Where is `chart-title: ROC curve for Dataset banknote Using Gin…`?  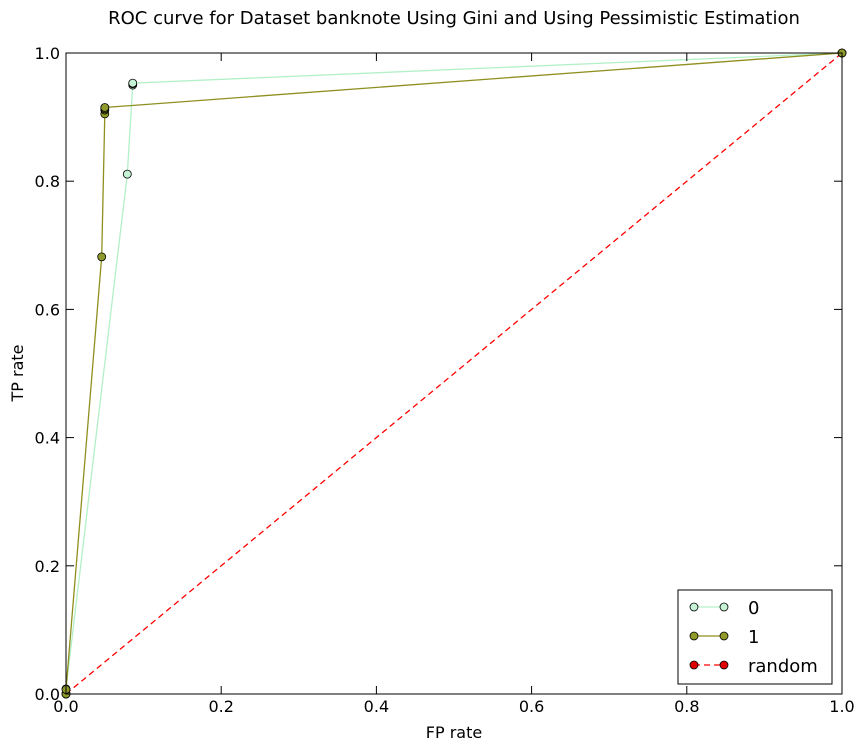
chart-title: ROC curve for Dataset banknote Using Gin… is located at coordinates (454, 18).